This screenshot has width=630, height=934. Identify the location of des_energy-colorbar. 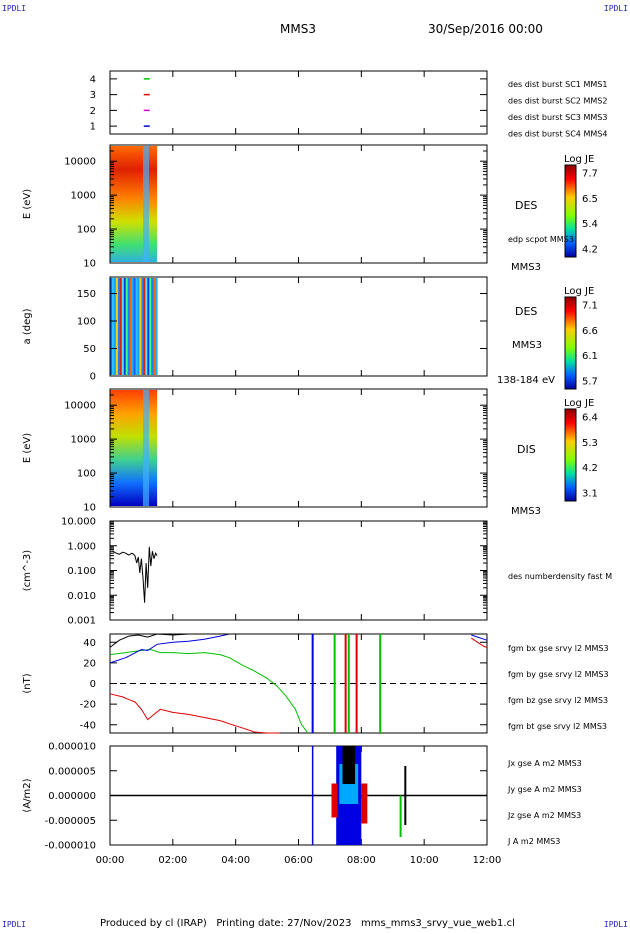
(570, 211).